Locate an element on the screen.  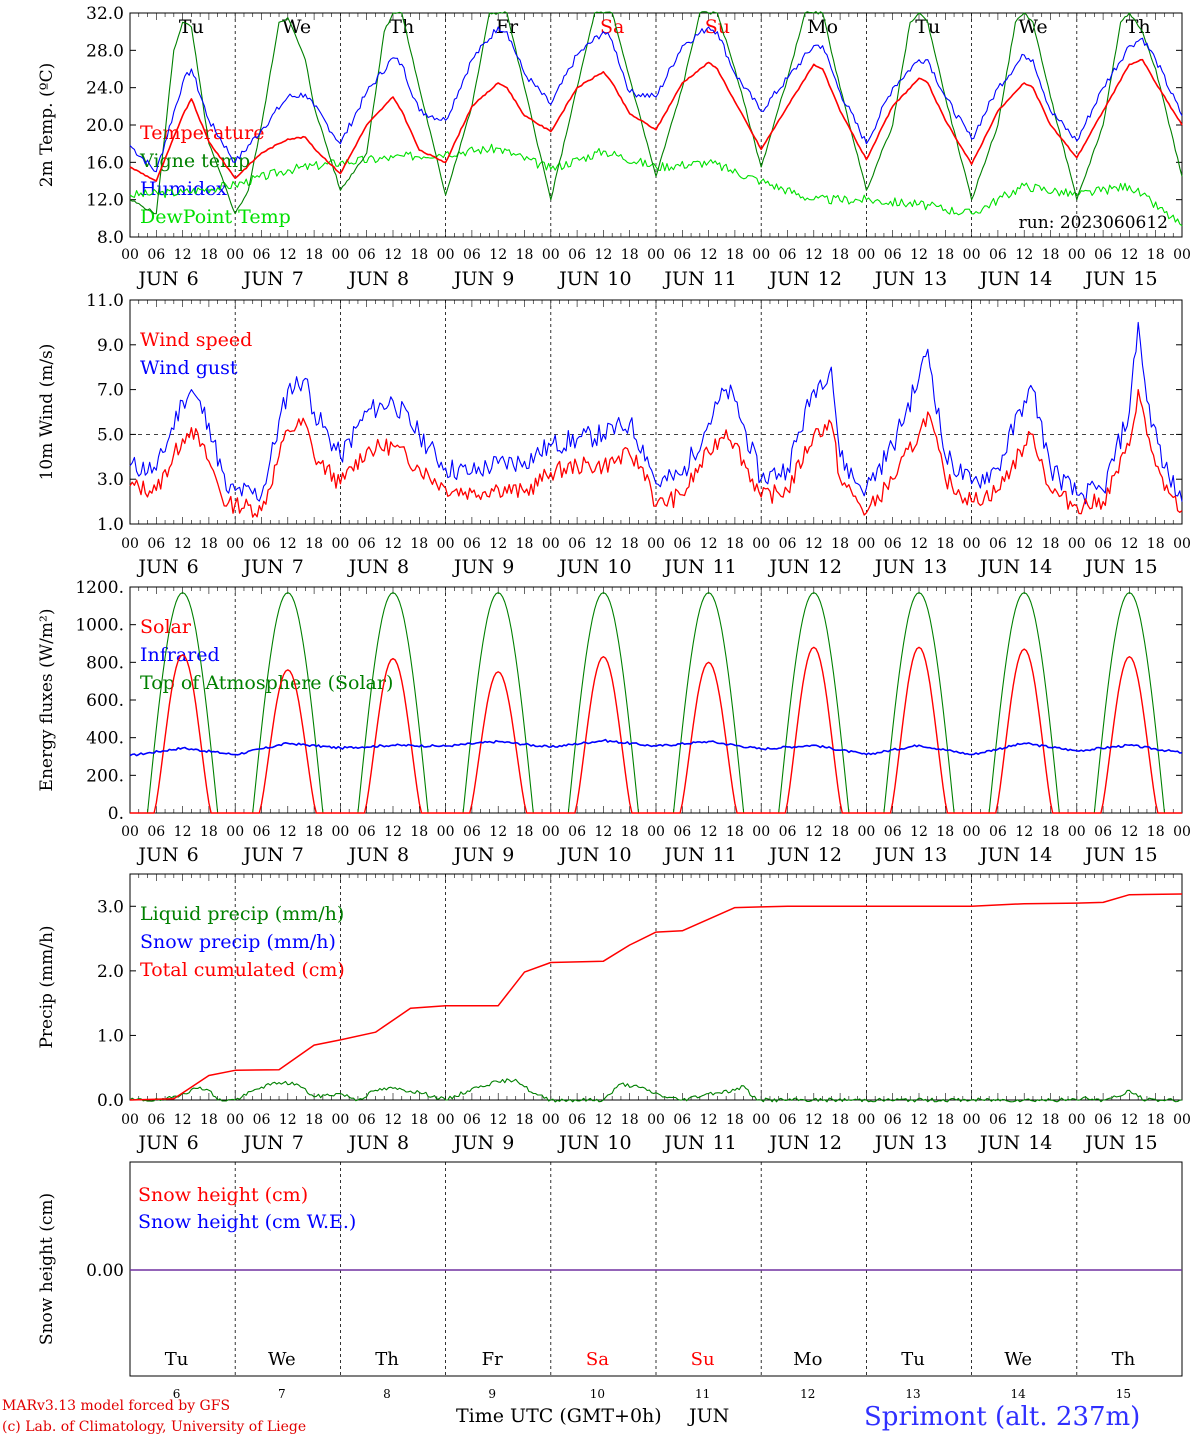
y-axis-label: Energy fluxes (W/m²) is located at coordinates (47, 700).